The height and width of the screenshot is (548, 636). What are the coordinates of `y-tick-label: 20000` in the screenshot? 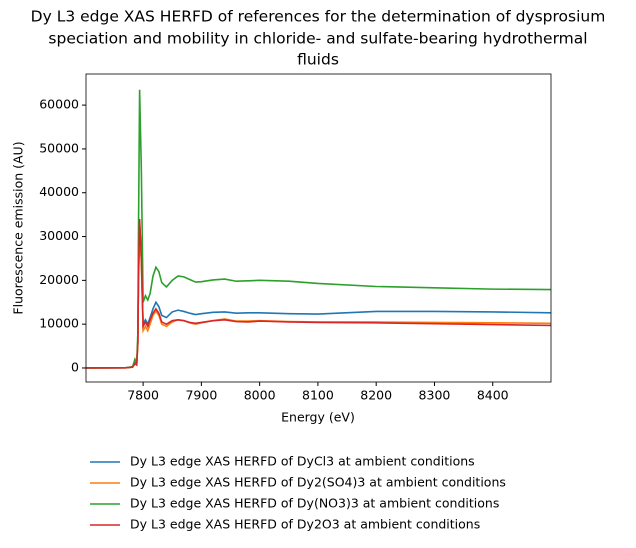 It's located at (59, 279).